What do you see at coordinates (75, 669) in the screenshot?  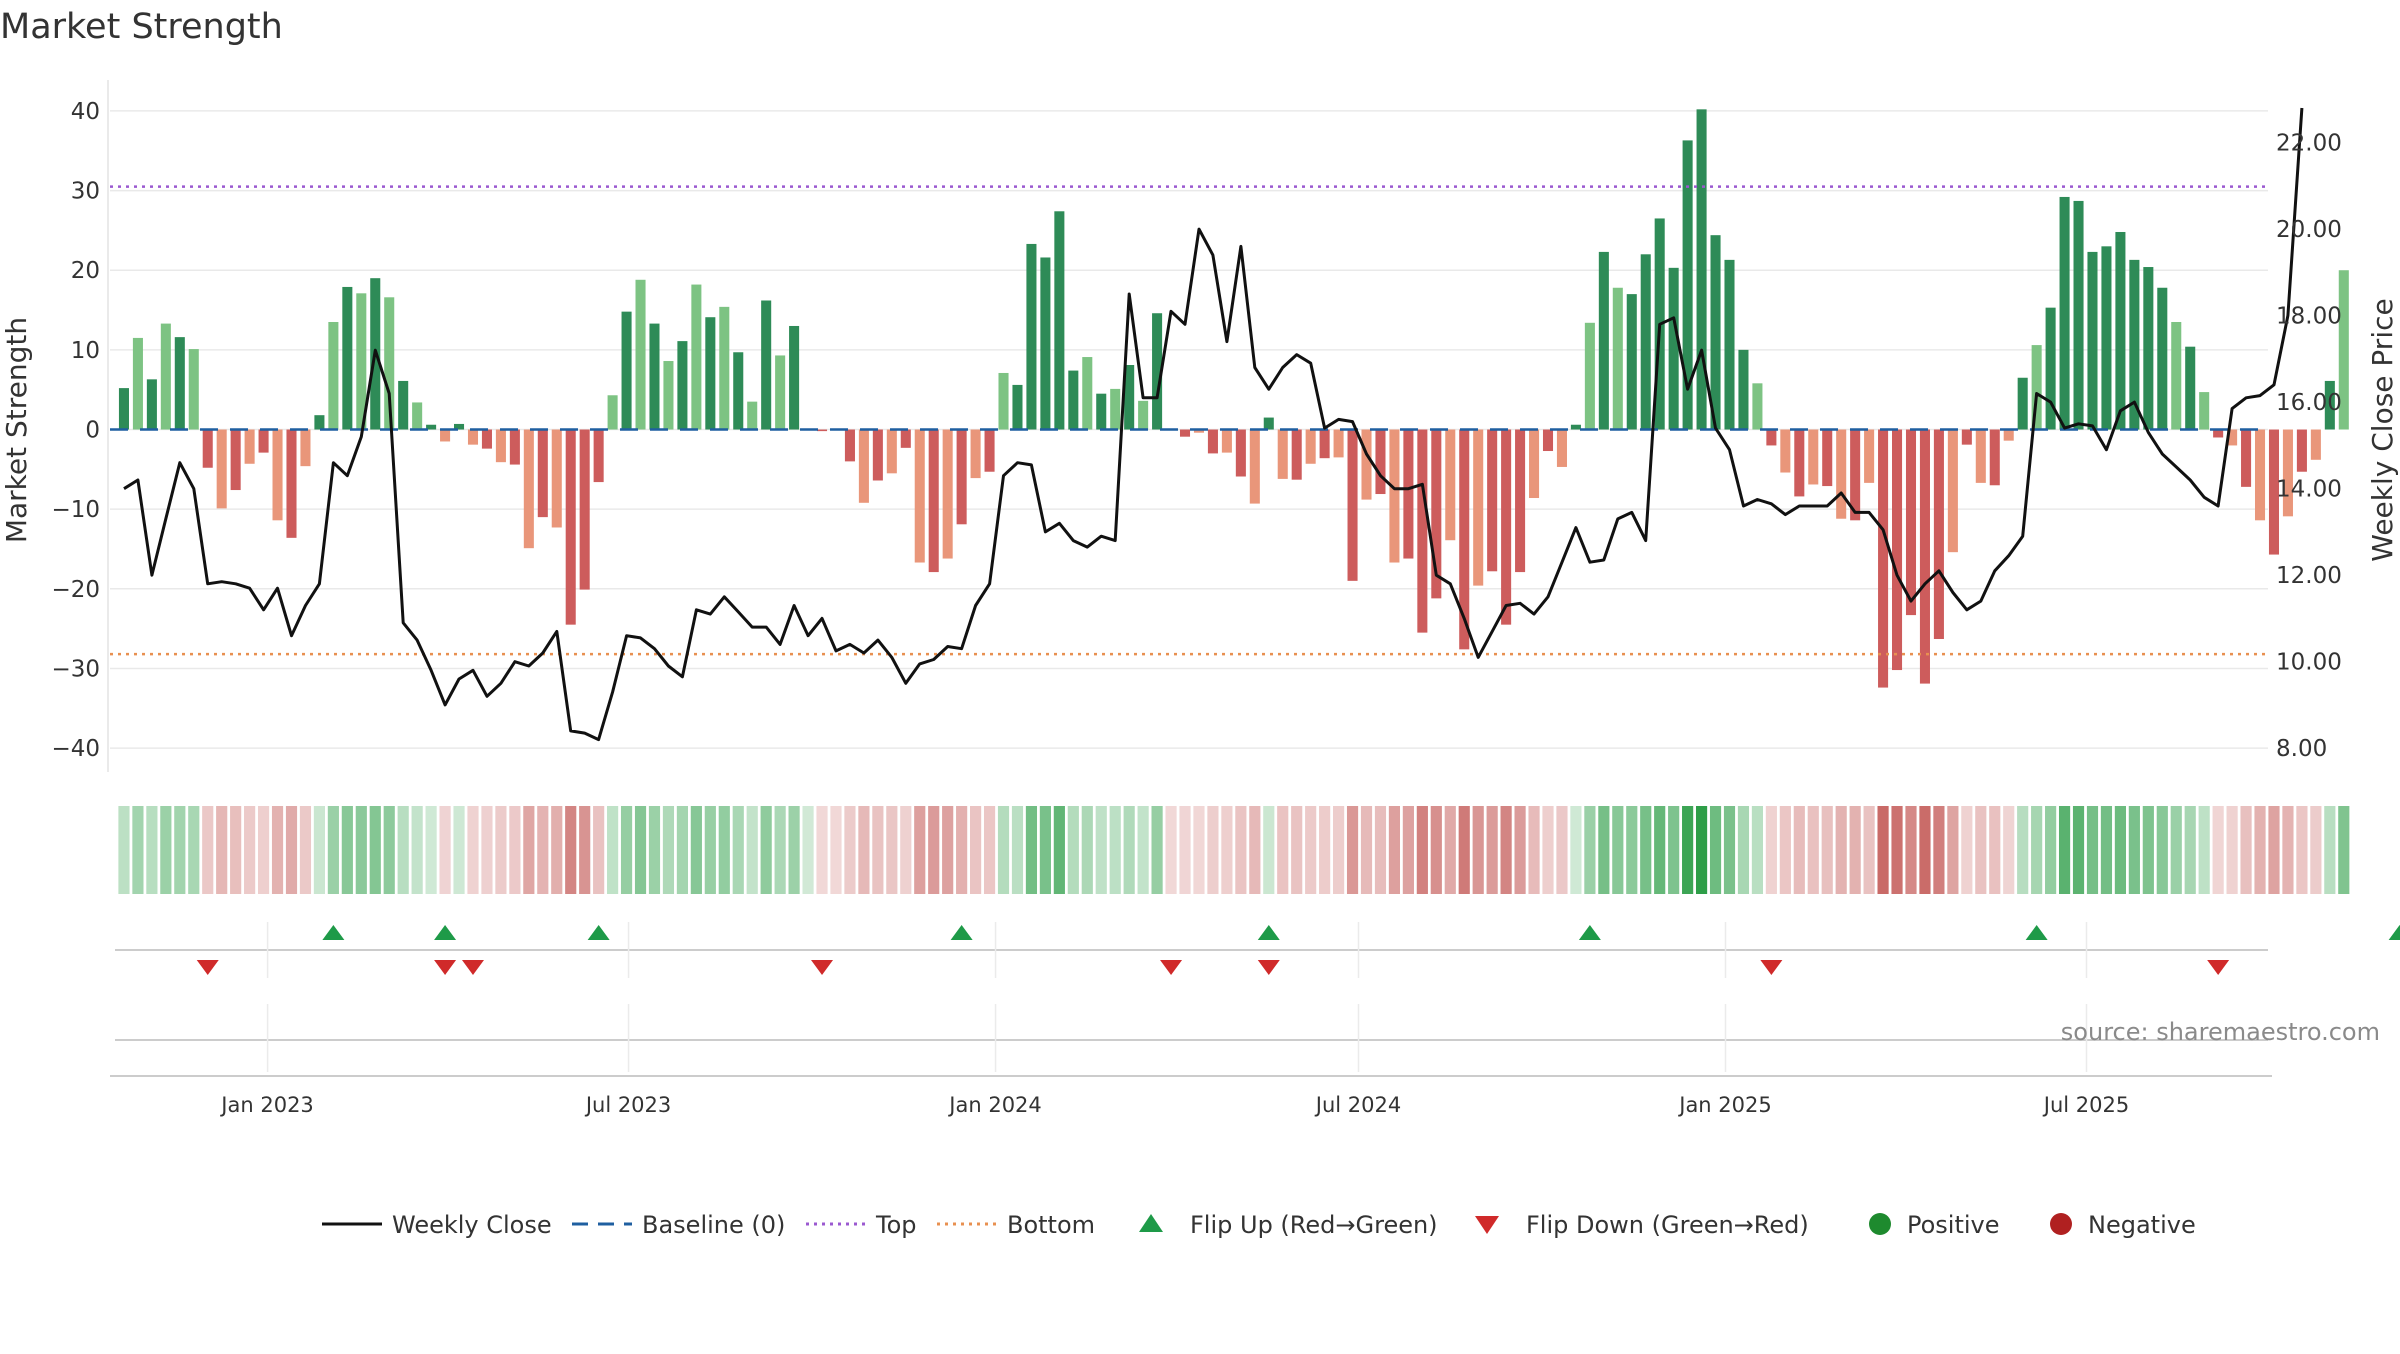 I see `left-y-tick-label: −30` at bounding box center [75, 669].